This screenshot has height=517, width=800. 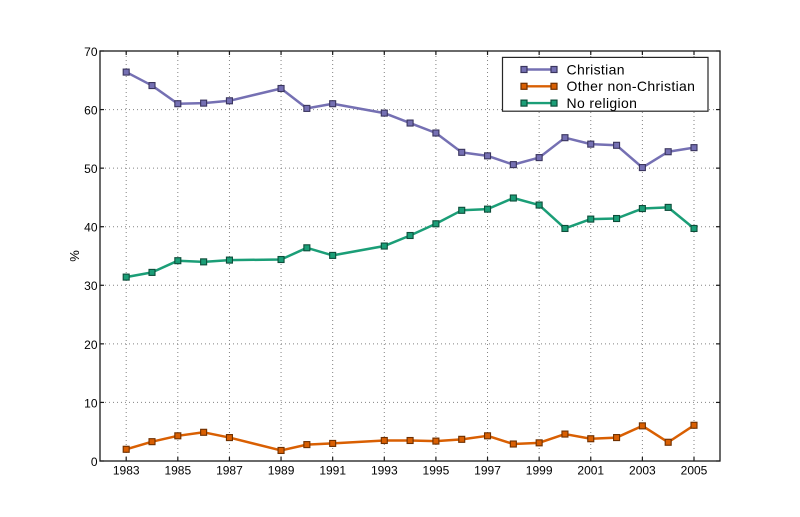 What do you see at coordinates (91, 110) in the screenshot?
I see `svg-text: 60` at bounding box center [91, 110].